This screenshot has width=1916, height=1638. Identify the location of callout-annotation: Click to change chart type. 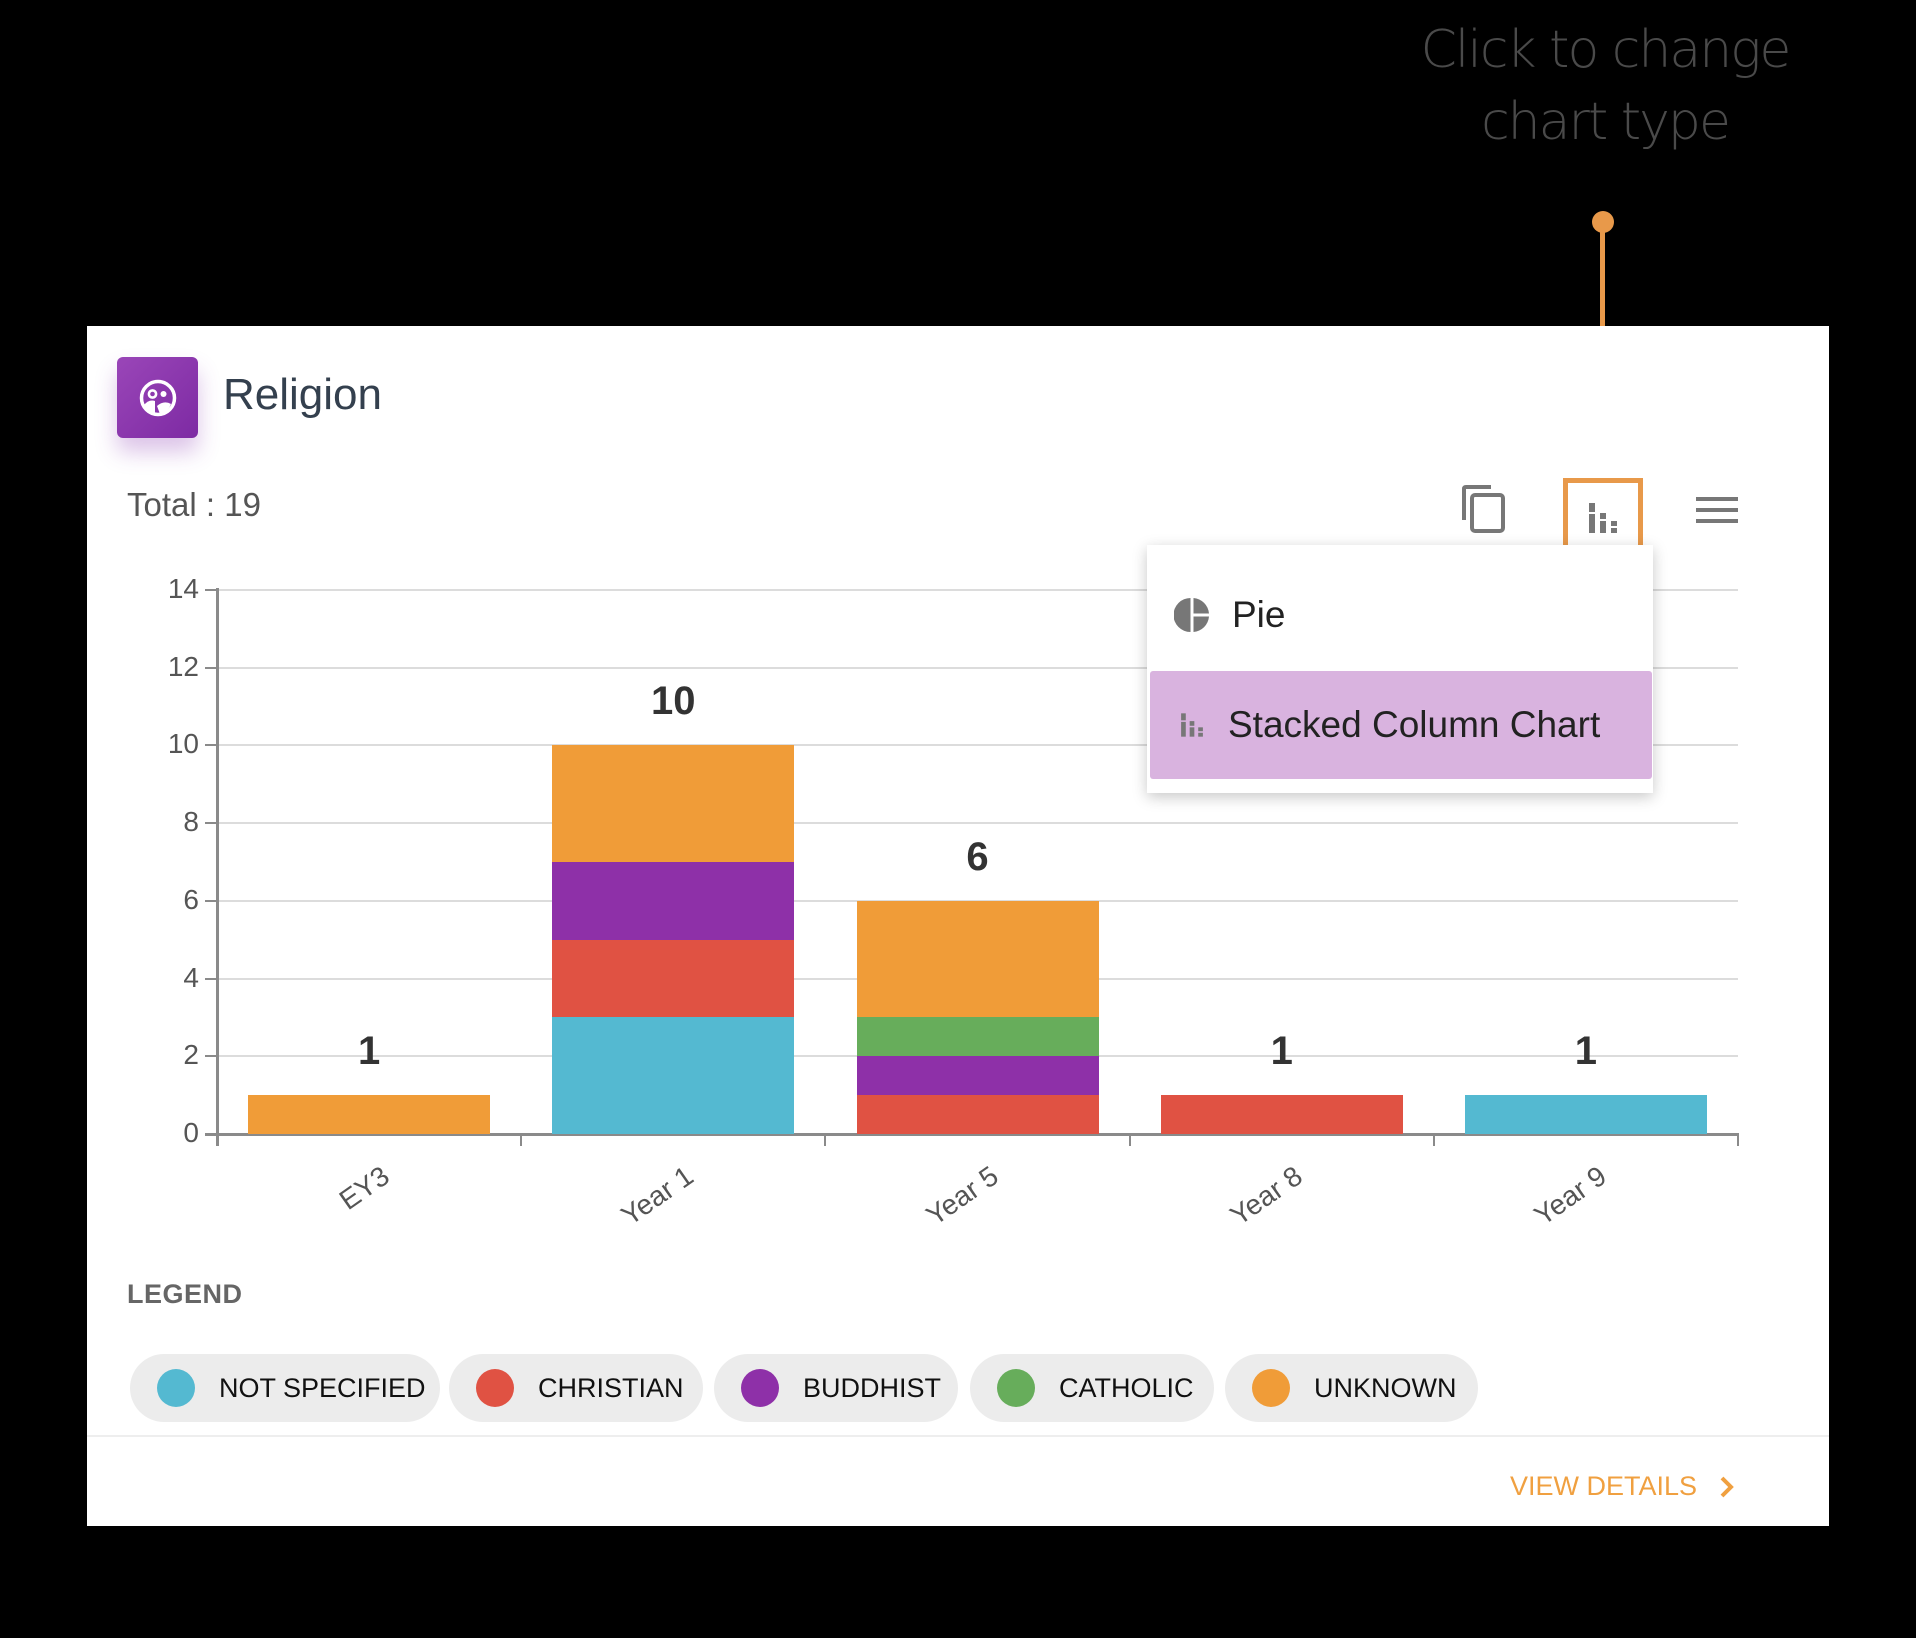
(1605, 86).